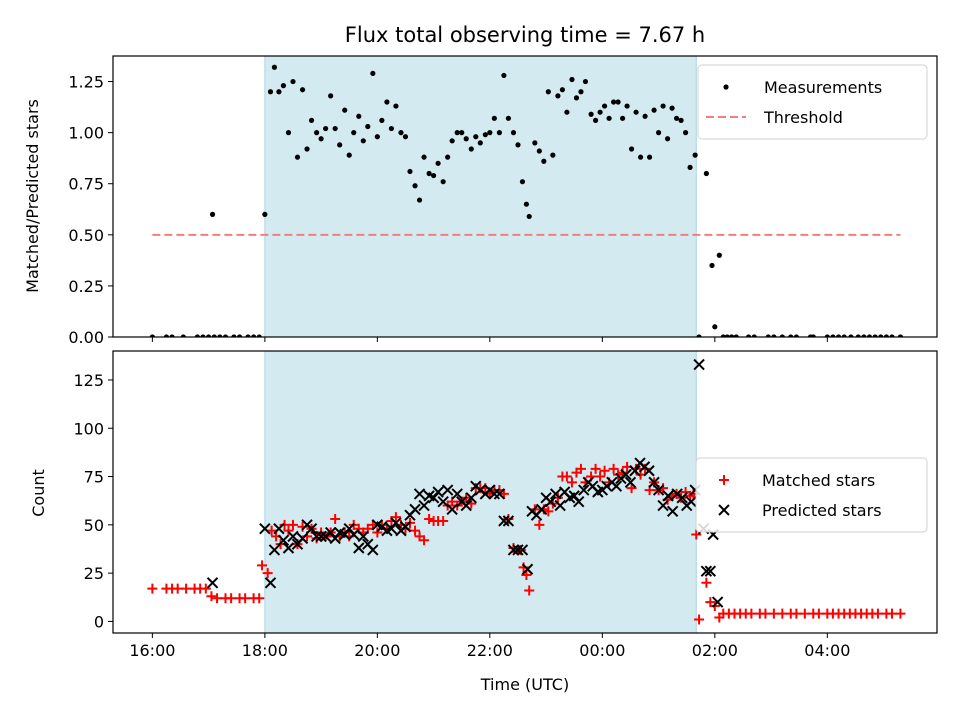  I want to click on x-tick-label: 00:00, so click(602, 650).